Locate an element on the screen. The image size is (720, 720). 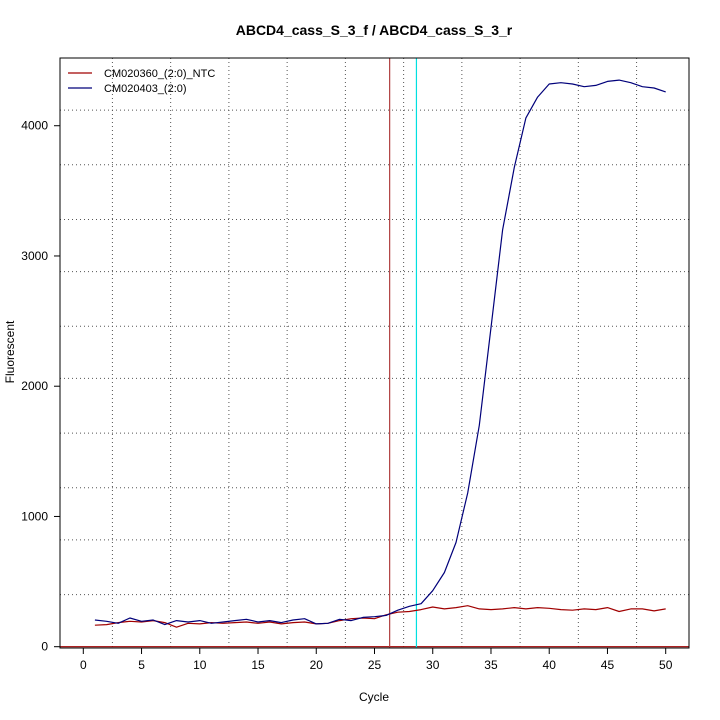
x-tick-label: 5 is located at coordinates (141, 665).